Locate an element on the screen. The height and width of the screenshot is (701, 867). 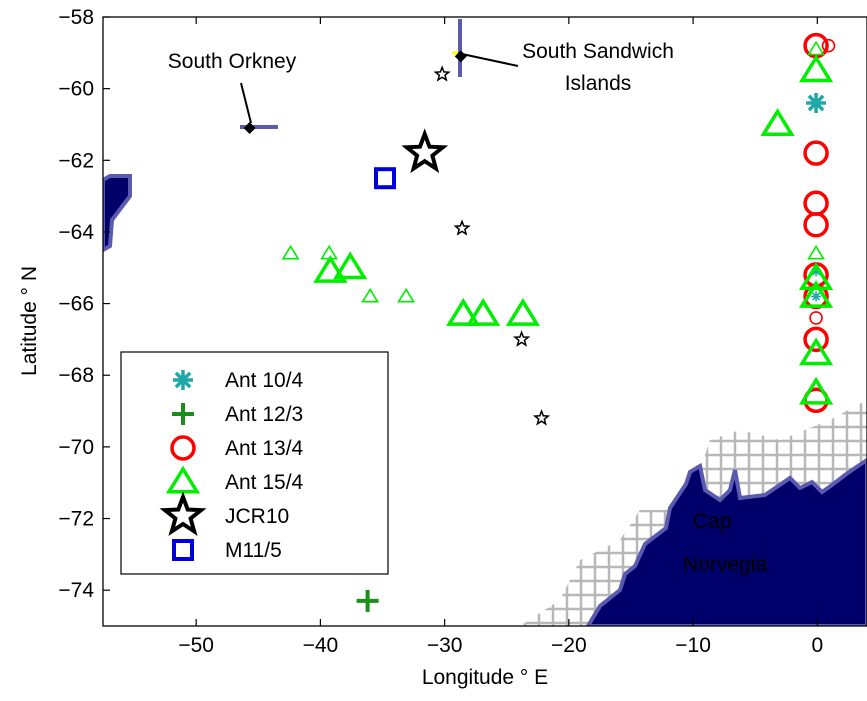
cap-norvegia-label: Cap is located at coordinates (712, 521).